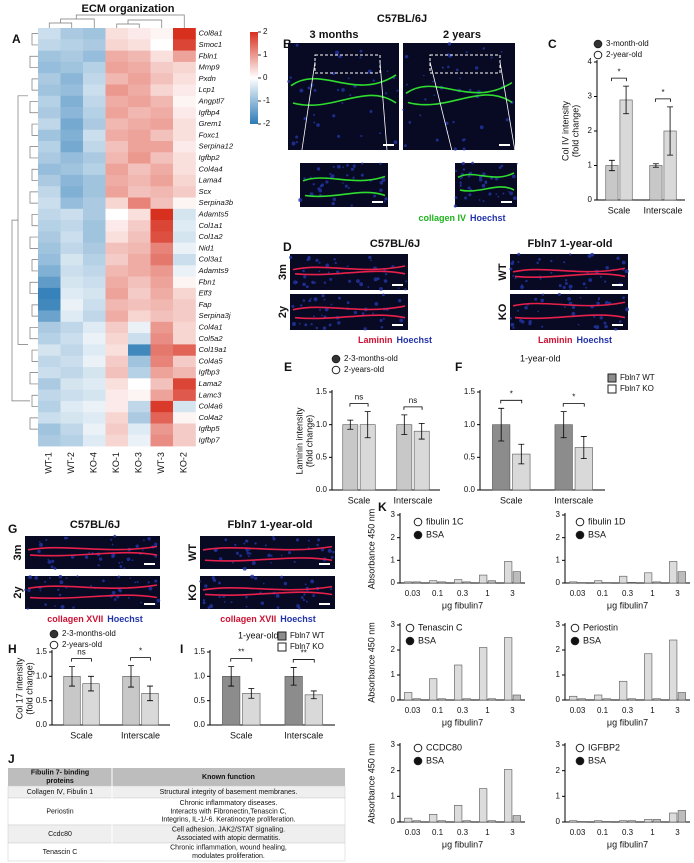  I want to click on gene-label: Serpina12, so click(216, 146).